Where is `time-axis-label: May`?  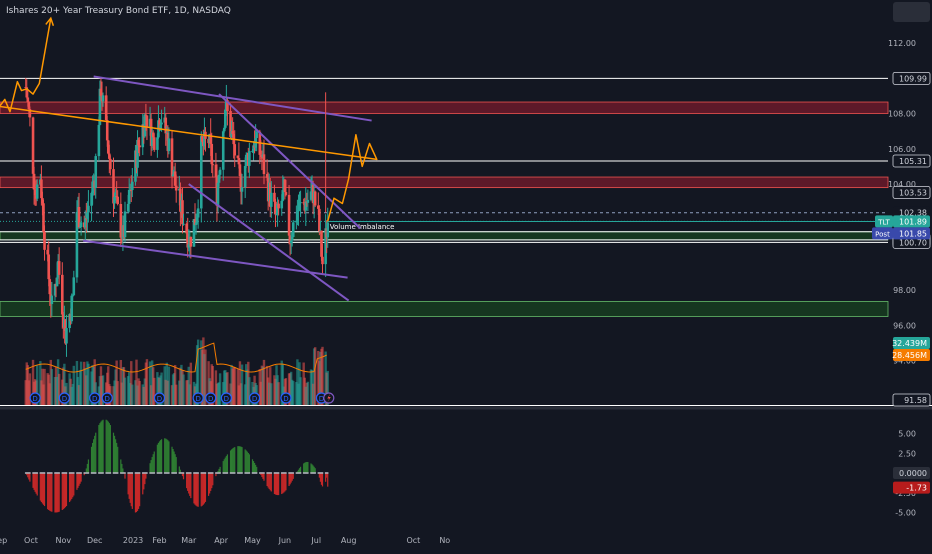
time-axis-label: May is located at coordinates (252, 540).